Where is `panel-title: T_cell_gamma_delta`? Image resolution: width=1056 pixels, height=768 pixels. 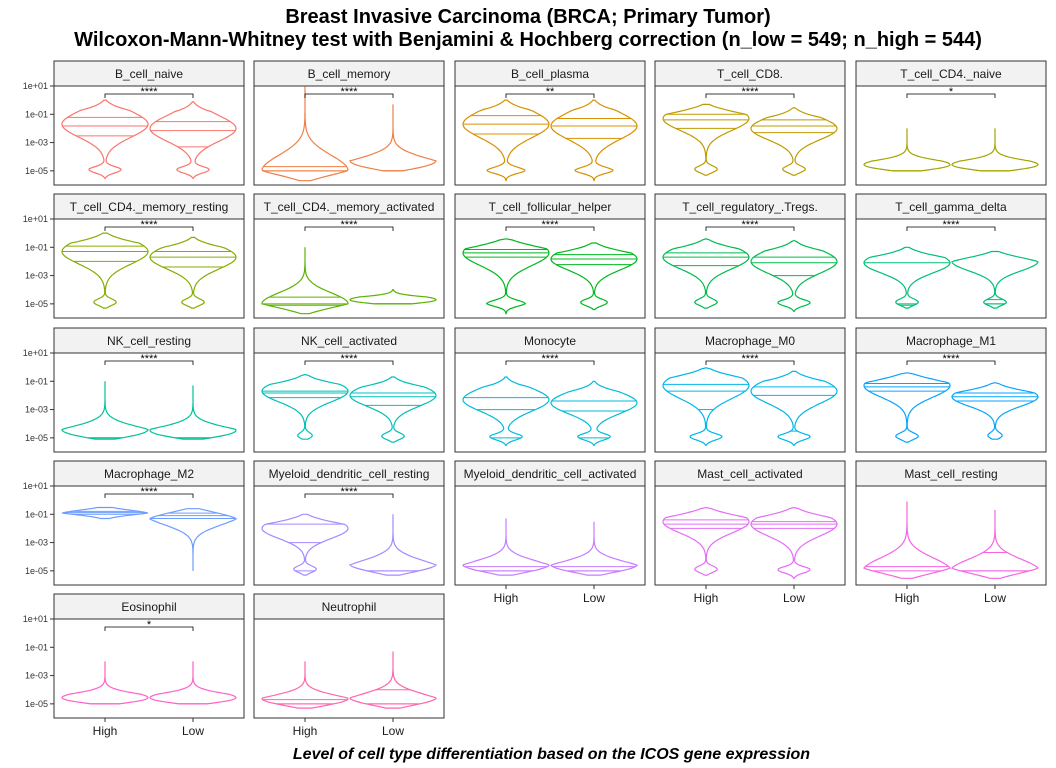 panel-title: T_cell_gamma_delta is located at coordinates (951, 207).